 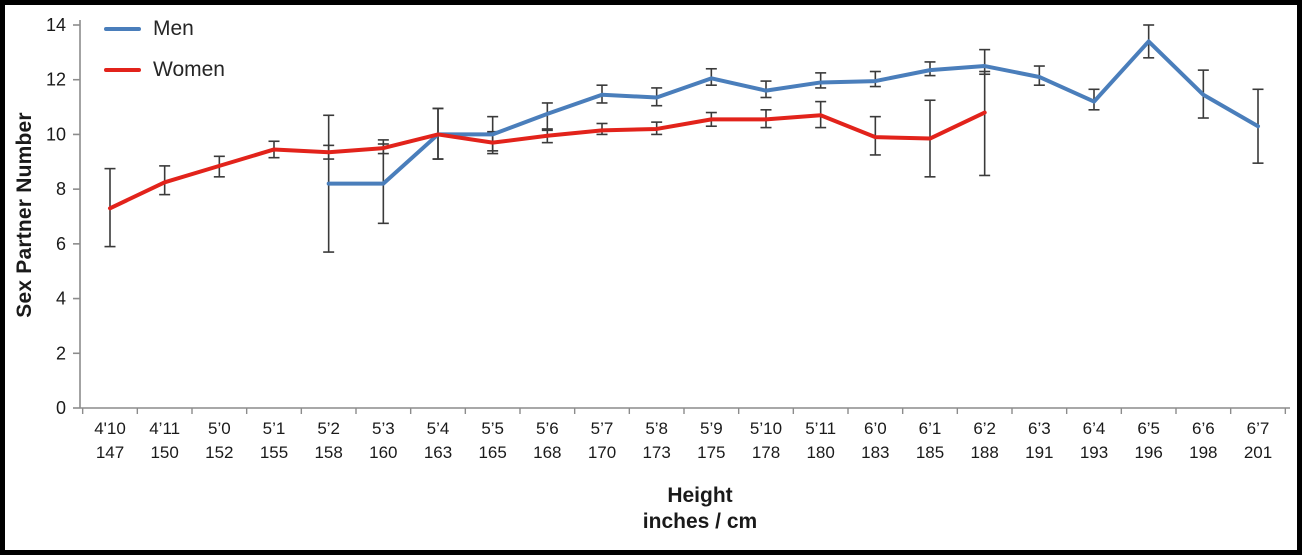 I want to click on svg-text: 5’6, so click(x=547, y=428).